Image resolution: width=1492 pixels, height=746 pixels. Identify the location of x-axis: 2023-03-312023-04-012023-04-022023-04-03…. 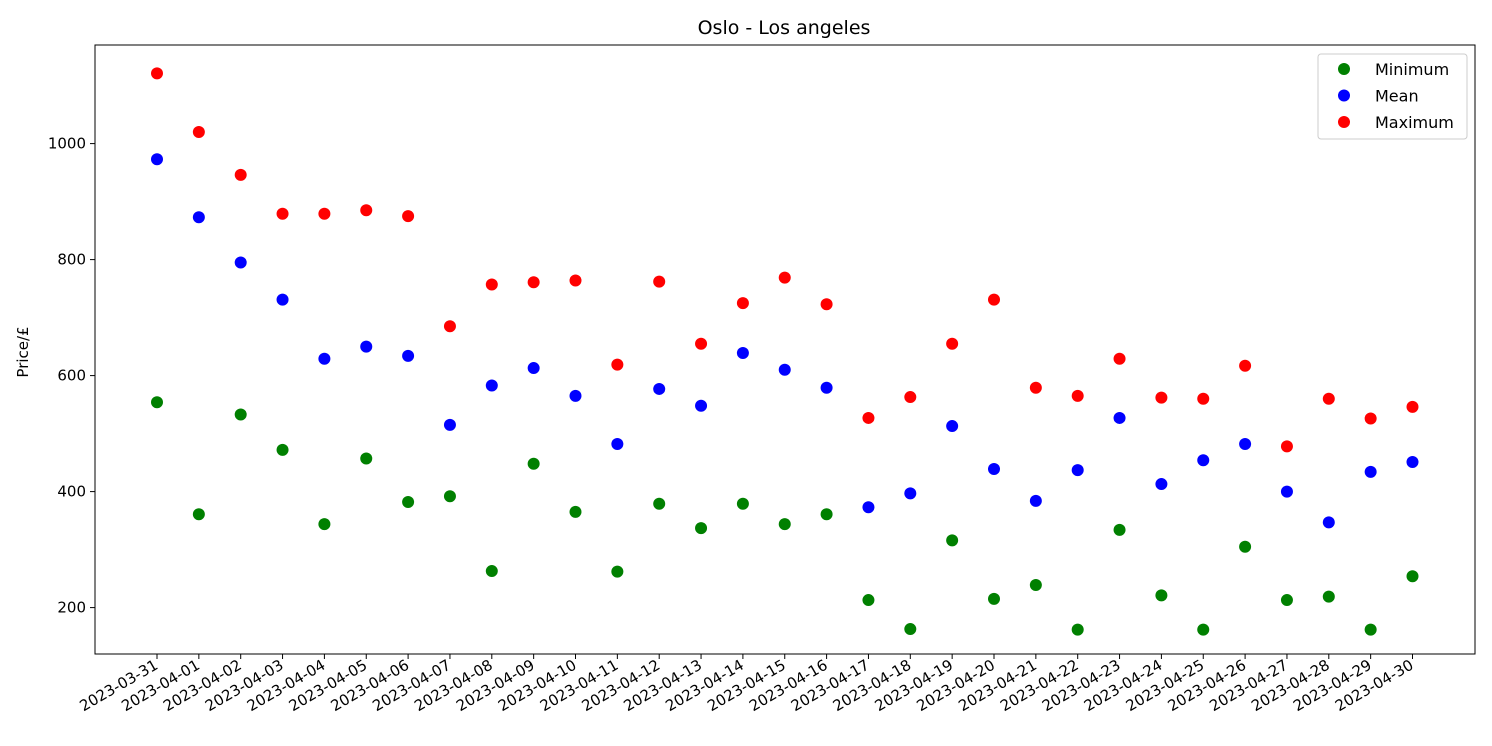
(746, 684).